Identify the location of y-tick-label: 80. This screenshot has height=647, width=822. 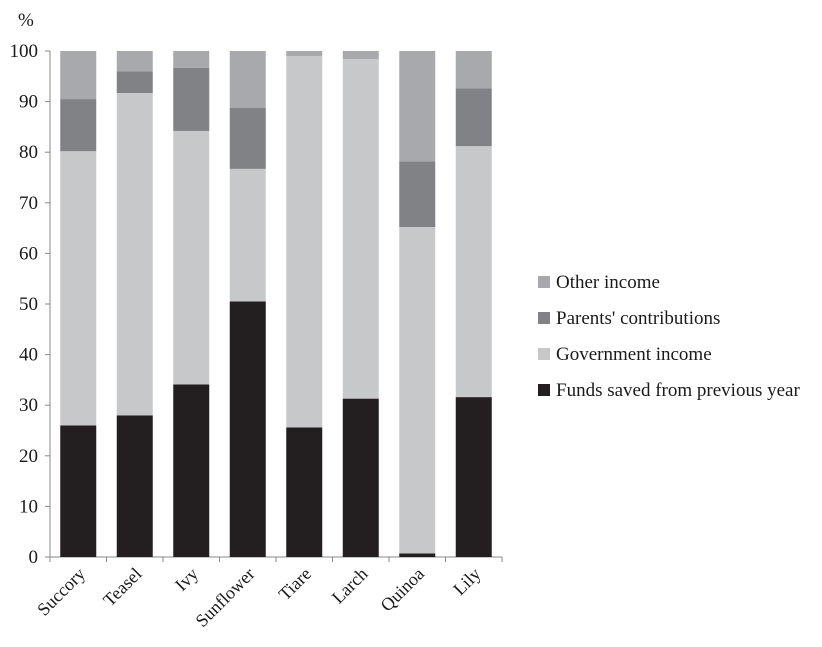
(28, 152).